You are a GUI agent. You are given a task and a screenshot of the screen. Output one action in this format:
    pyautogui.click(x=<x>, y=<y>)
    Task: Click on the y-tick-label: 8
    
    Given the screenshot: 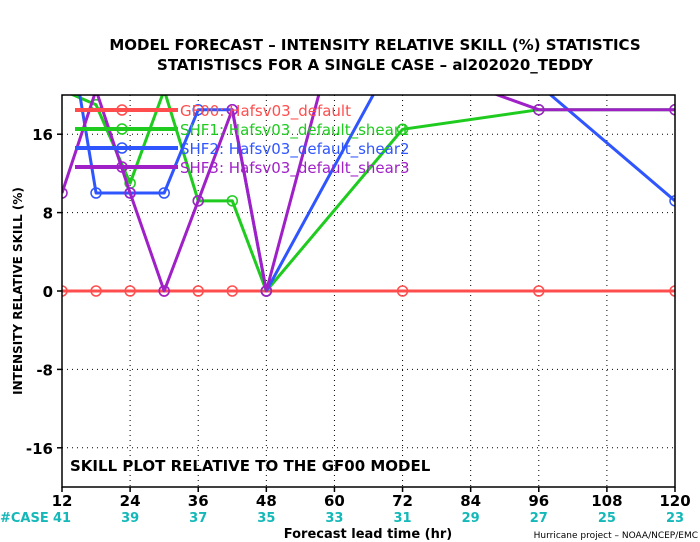 What is the action you would take?
    pyautogui.click(x=48, y=214)
    